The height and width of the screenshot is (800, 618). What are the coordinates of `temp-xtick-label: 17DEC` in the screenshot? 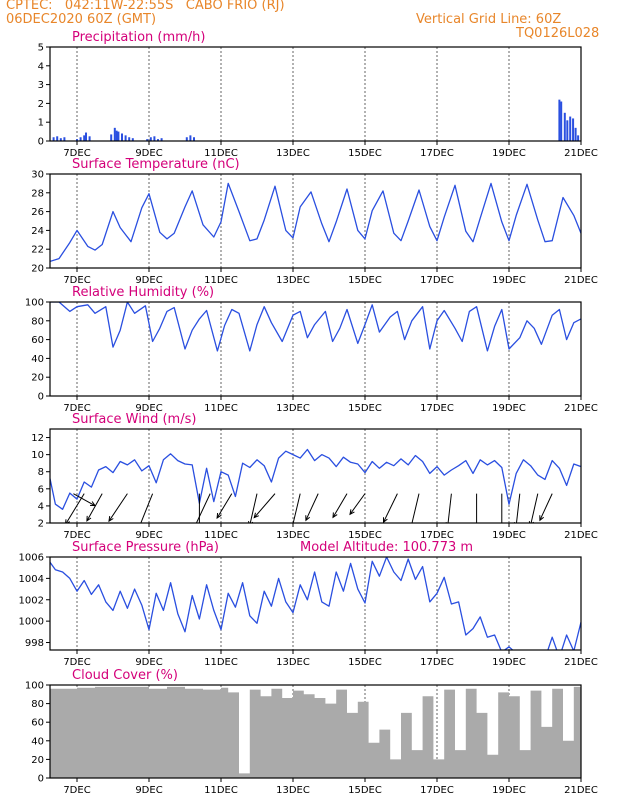 It's located at (437, 280).